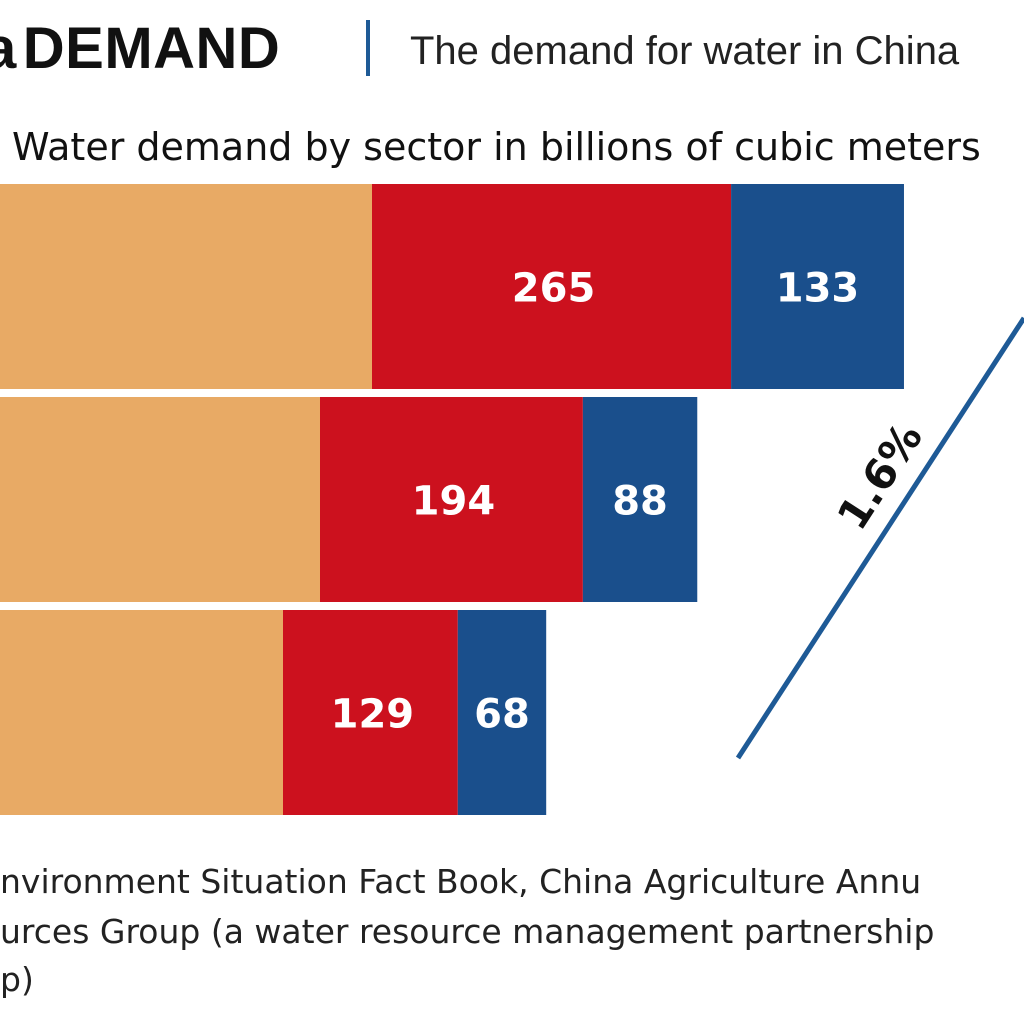 The height and width of the screenshot is (1024, 1024). I want to click on chart-header-subtitle: The demand for water in China, so click(685, 51).